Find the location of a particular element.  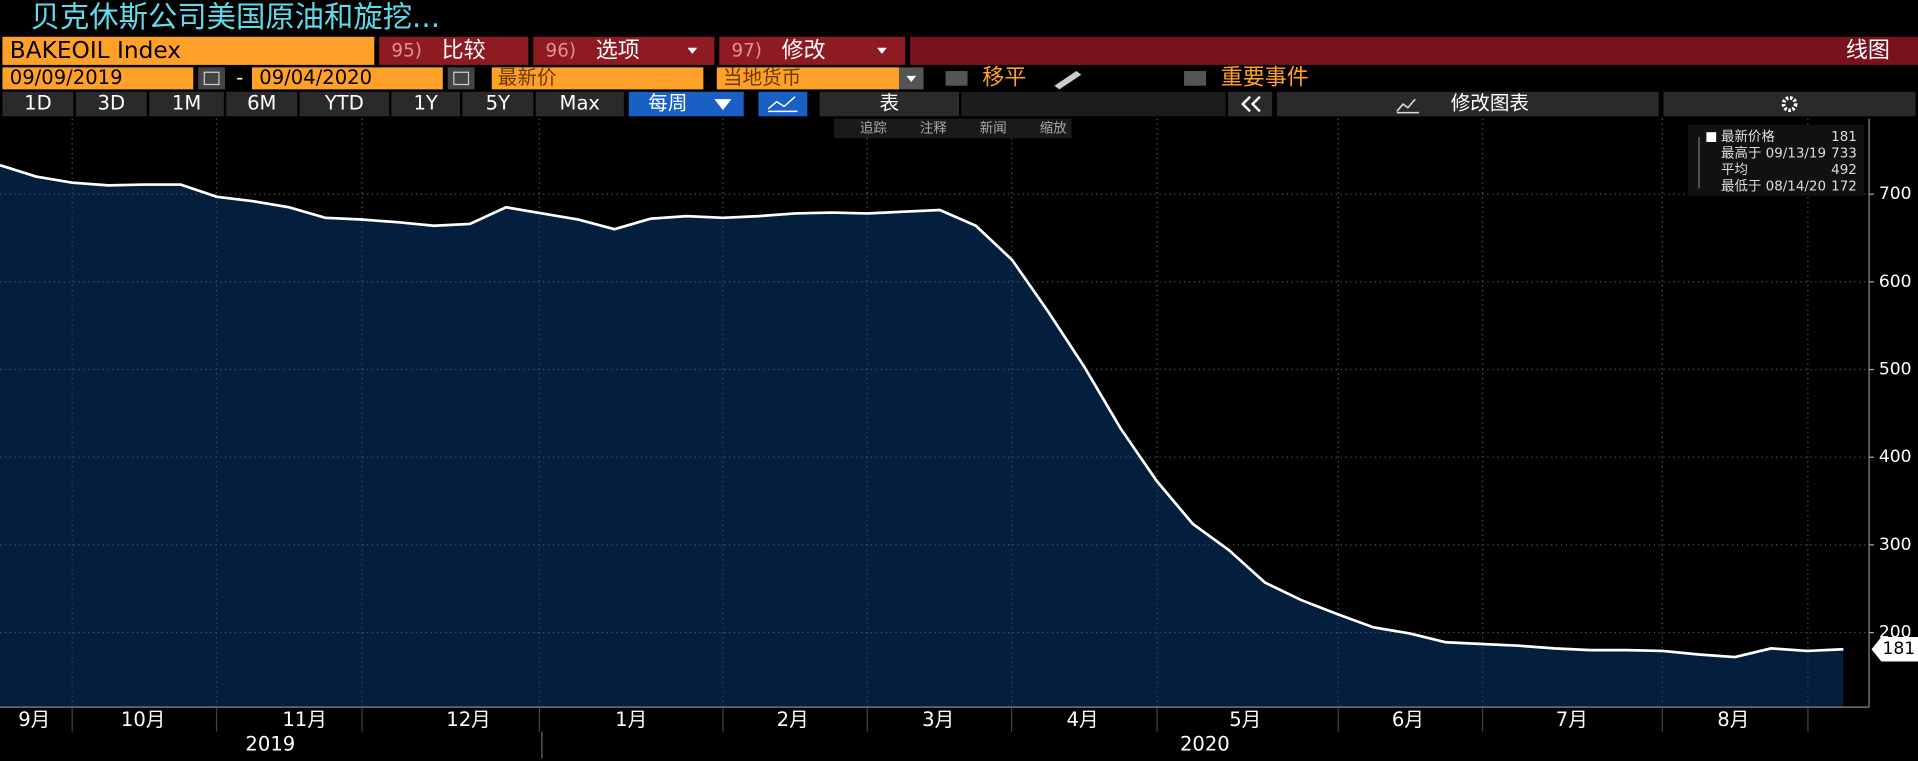

currency: 当地货币 is located at coordinates (762, 77).